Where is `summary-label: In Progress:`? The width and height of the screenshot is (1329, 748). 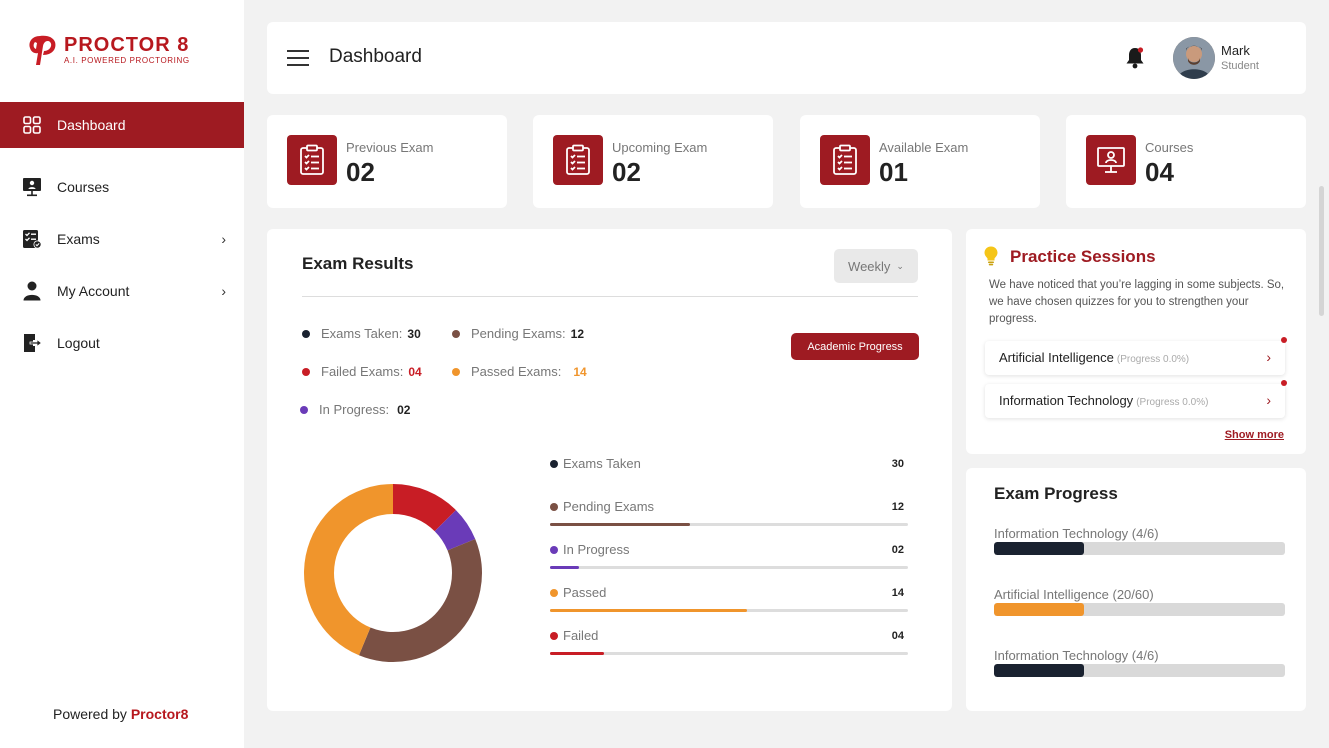 summary-label: In Progress: is located at coordinates (354, 409).